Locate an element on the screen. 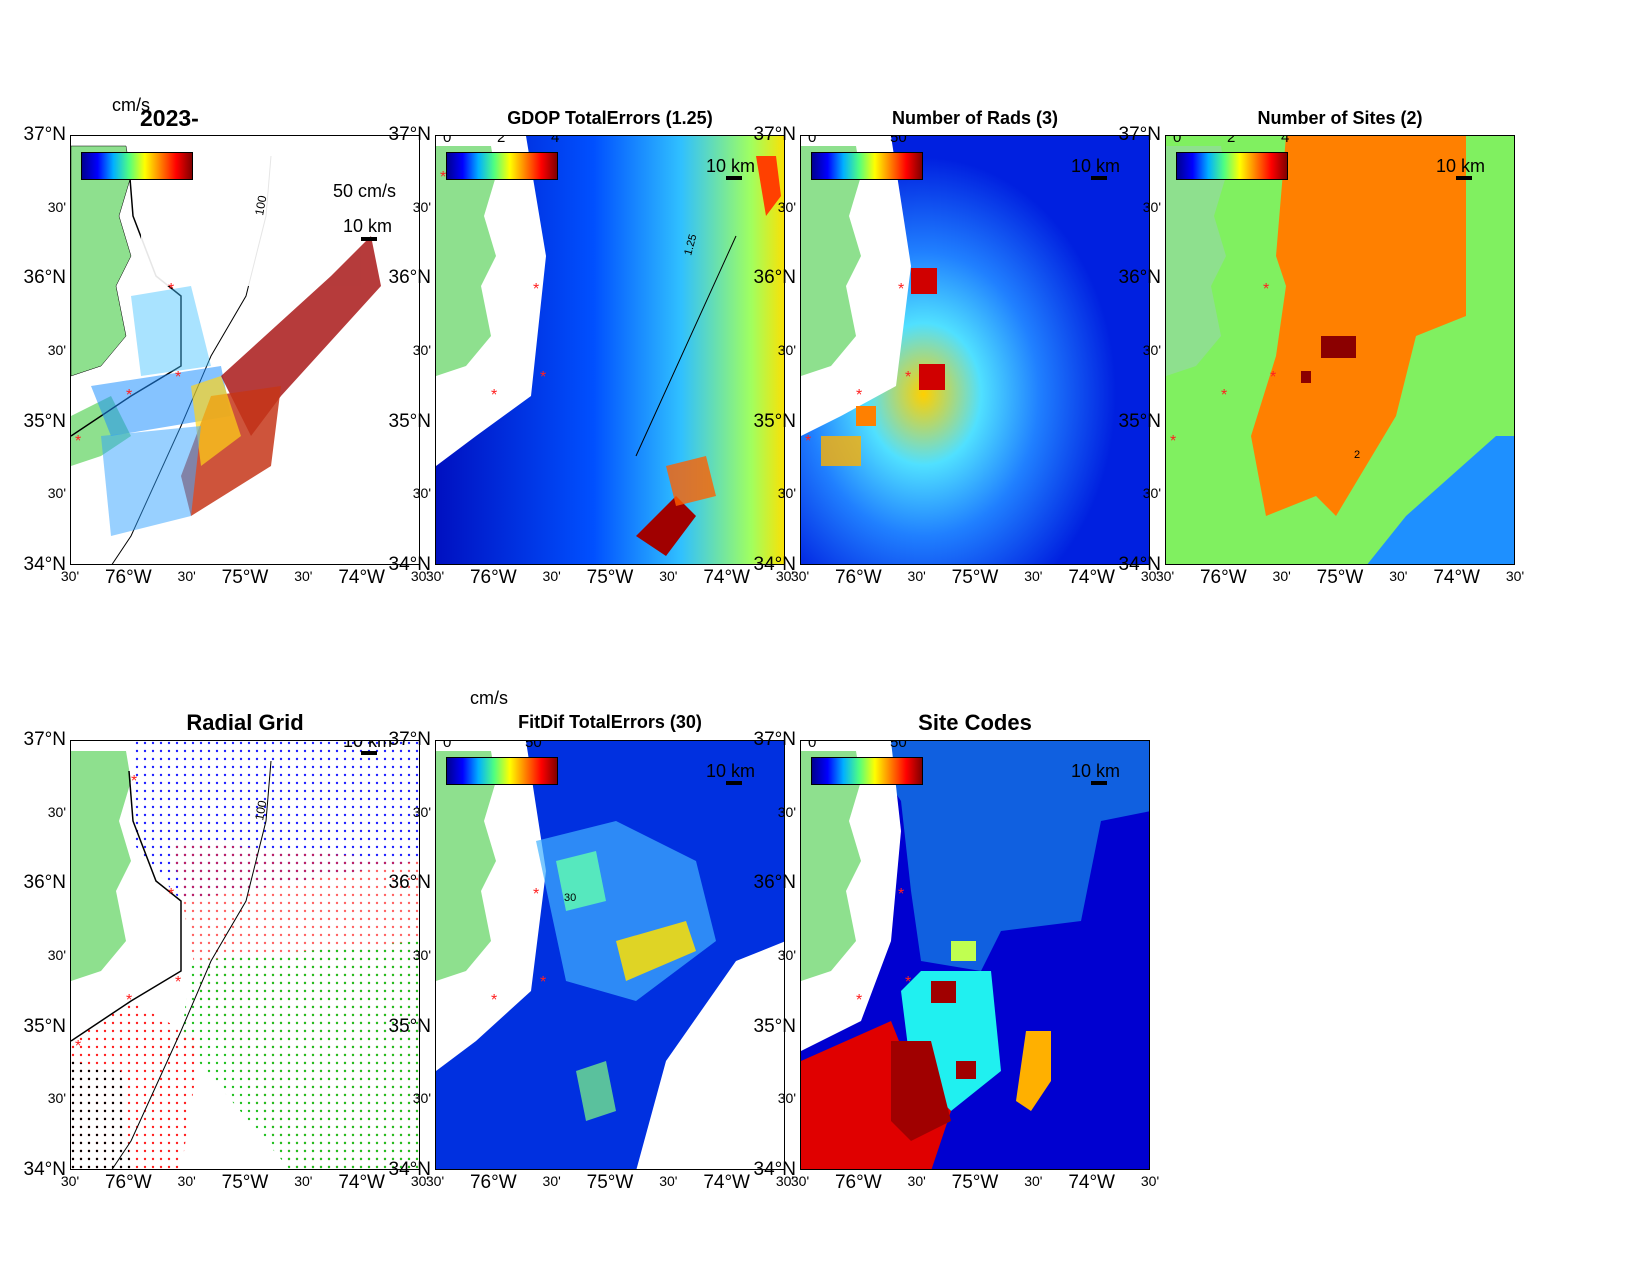  map-area: * * * * 2 0 2 4 10 km is located at coordinates (1340, 350).